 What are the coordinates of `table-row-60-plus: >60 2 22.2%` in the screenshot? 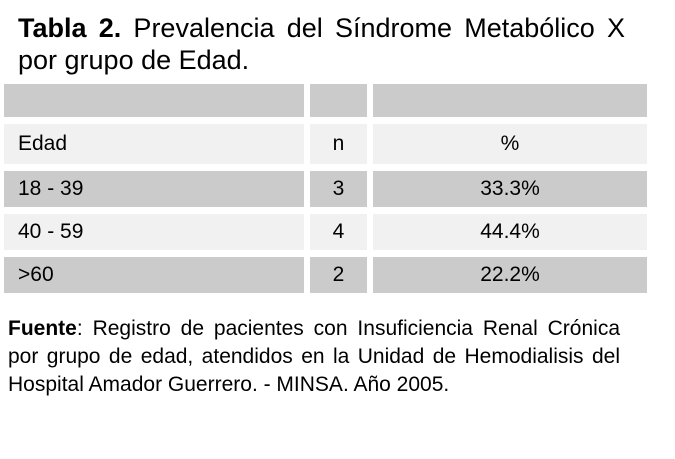 It's located at (325, 275).